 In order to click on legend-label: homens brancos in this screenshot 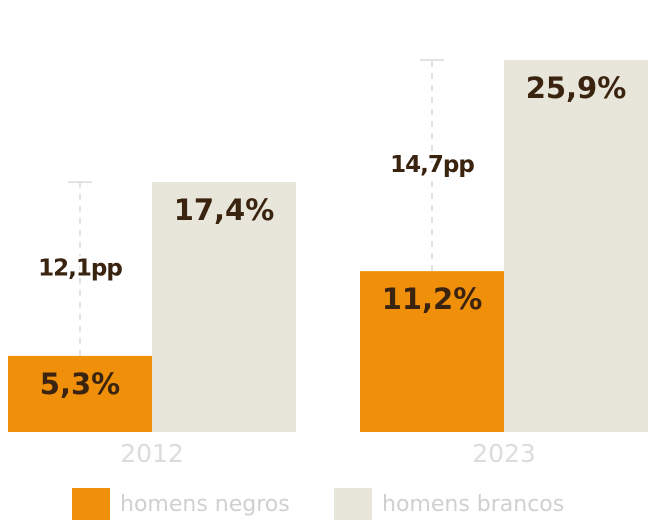, I will do `click(473, 504)`.